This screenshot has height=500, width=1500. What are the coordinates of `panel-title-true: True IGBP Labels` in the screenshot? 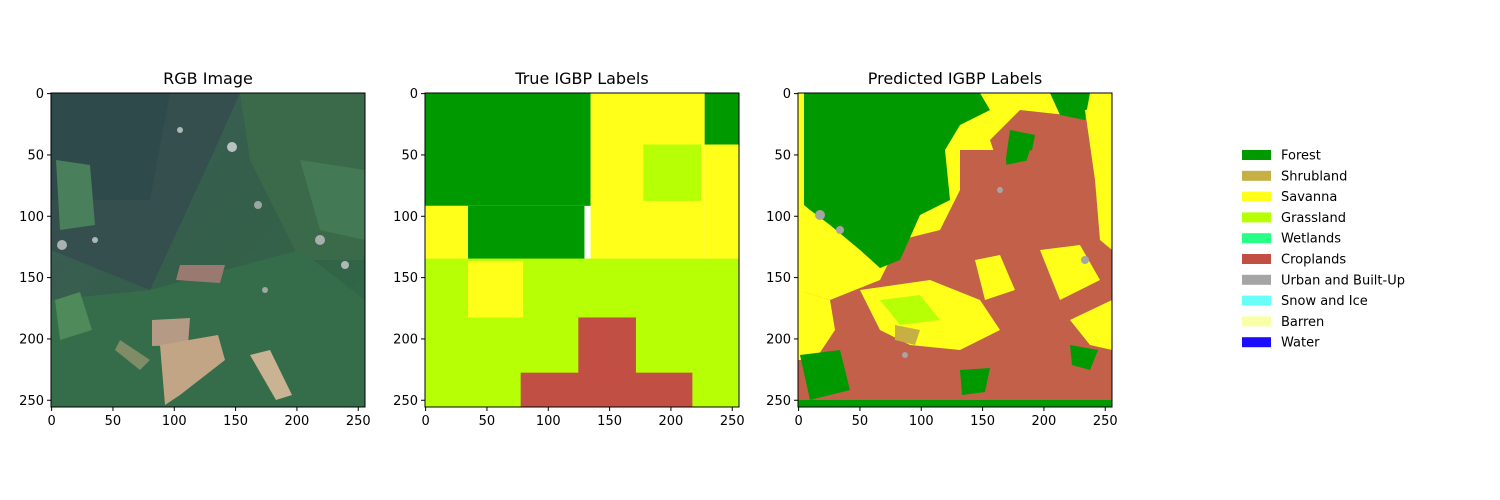 It's located at (581, 78).